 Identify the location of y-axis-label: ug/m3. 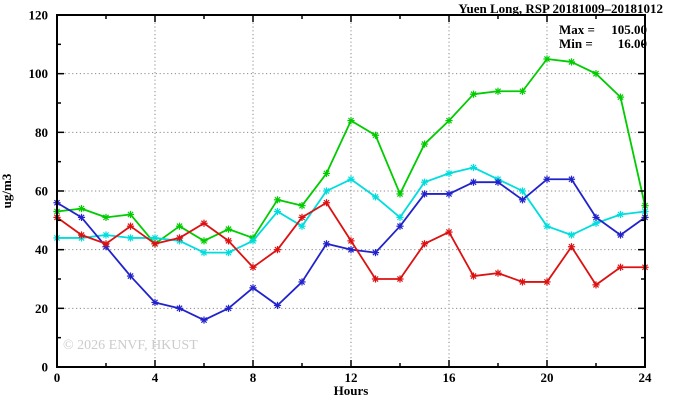
(7, 191).